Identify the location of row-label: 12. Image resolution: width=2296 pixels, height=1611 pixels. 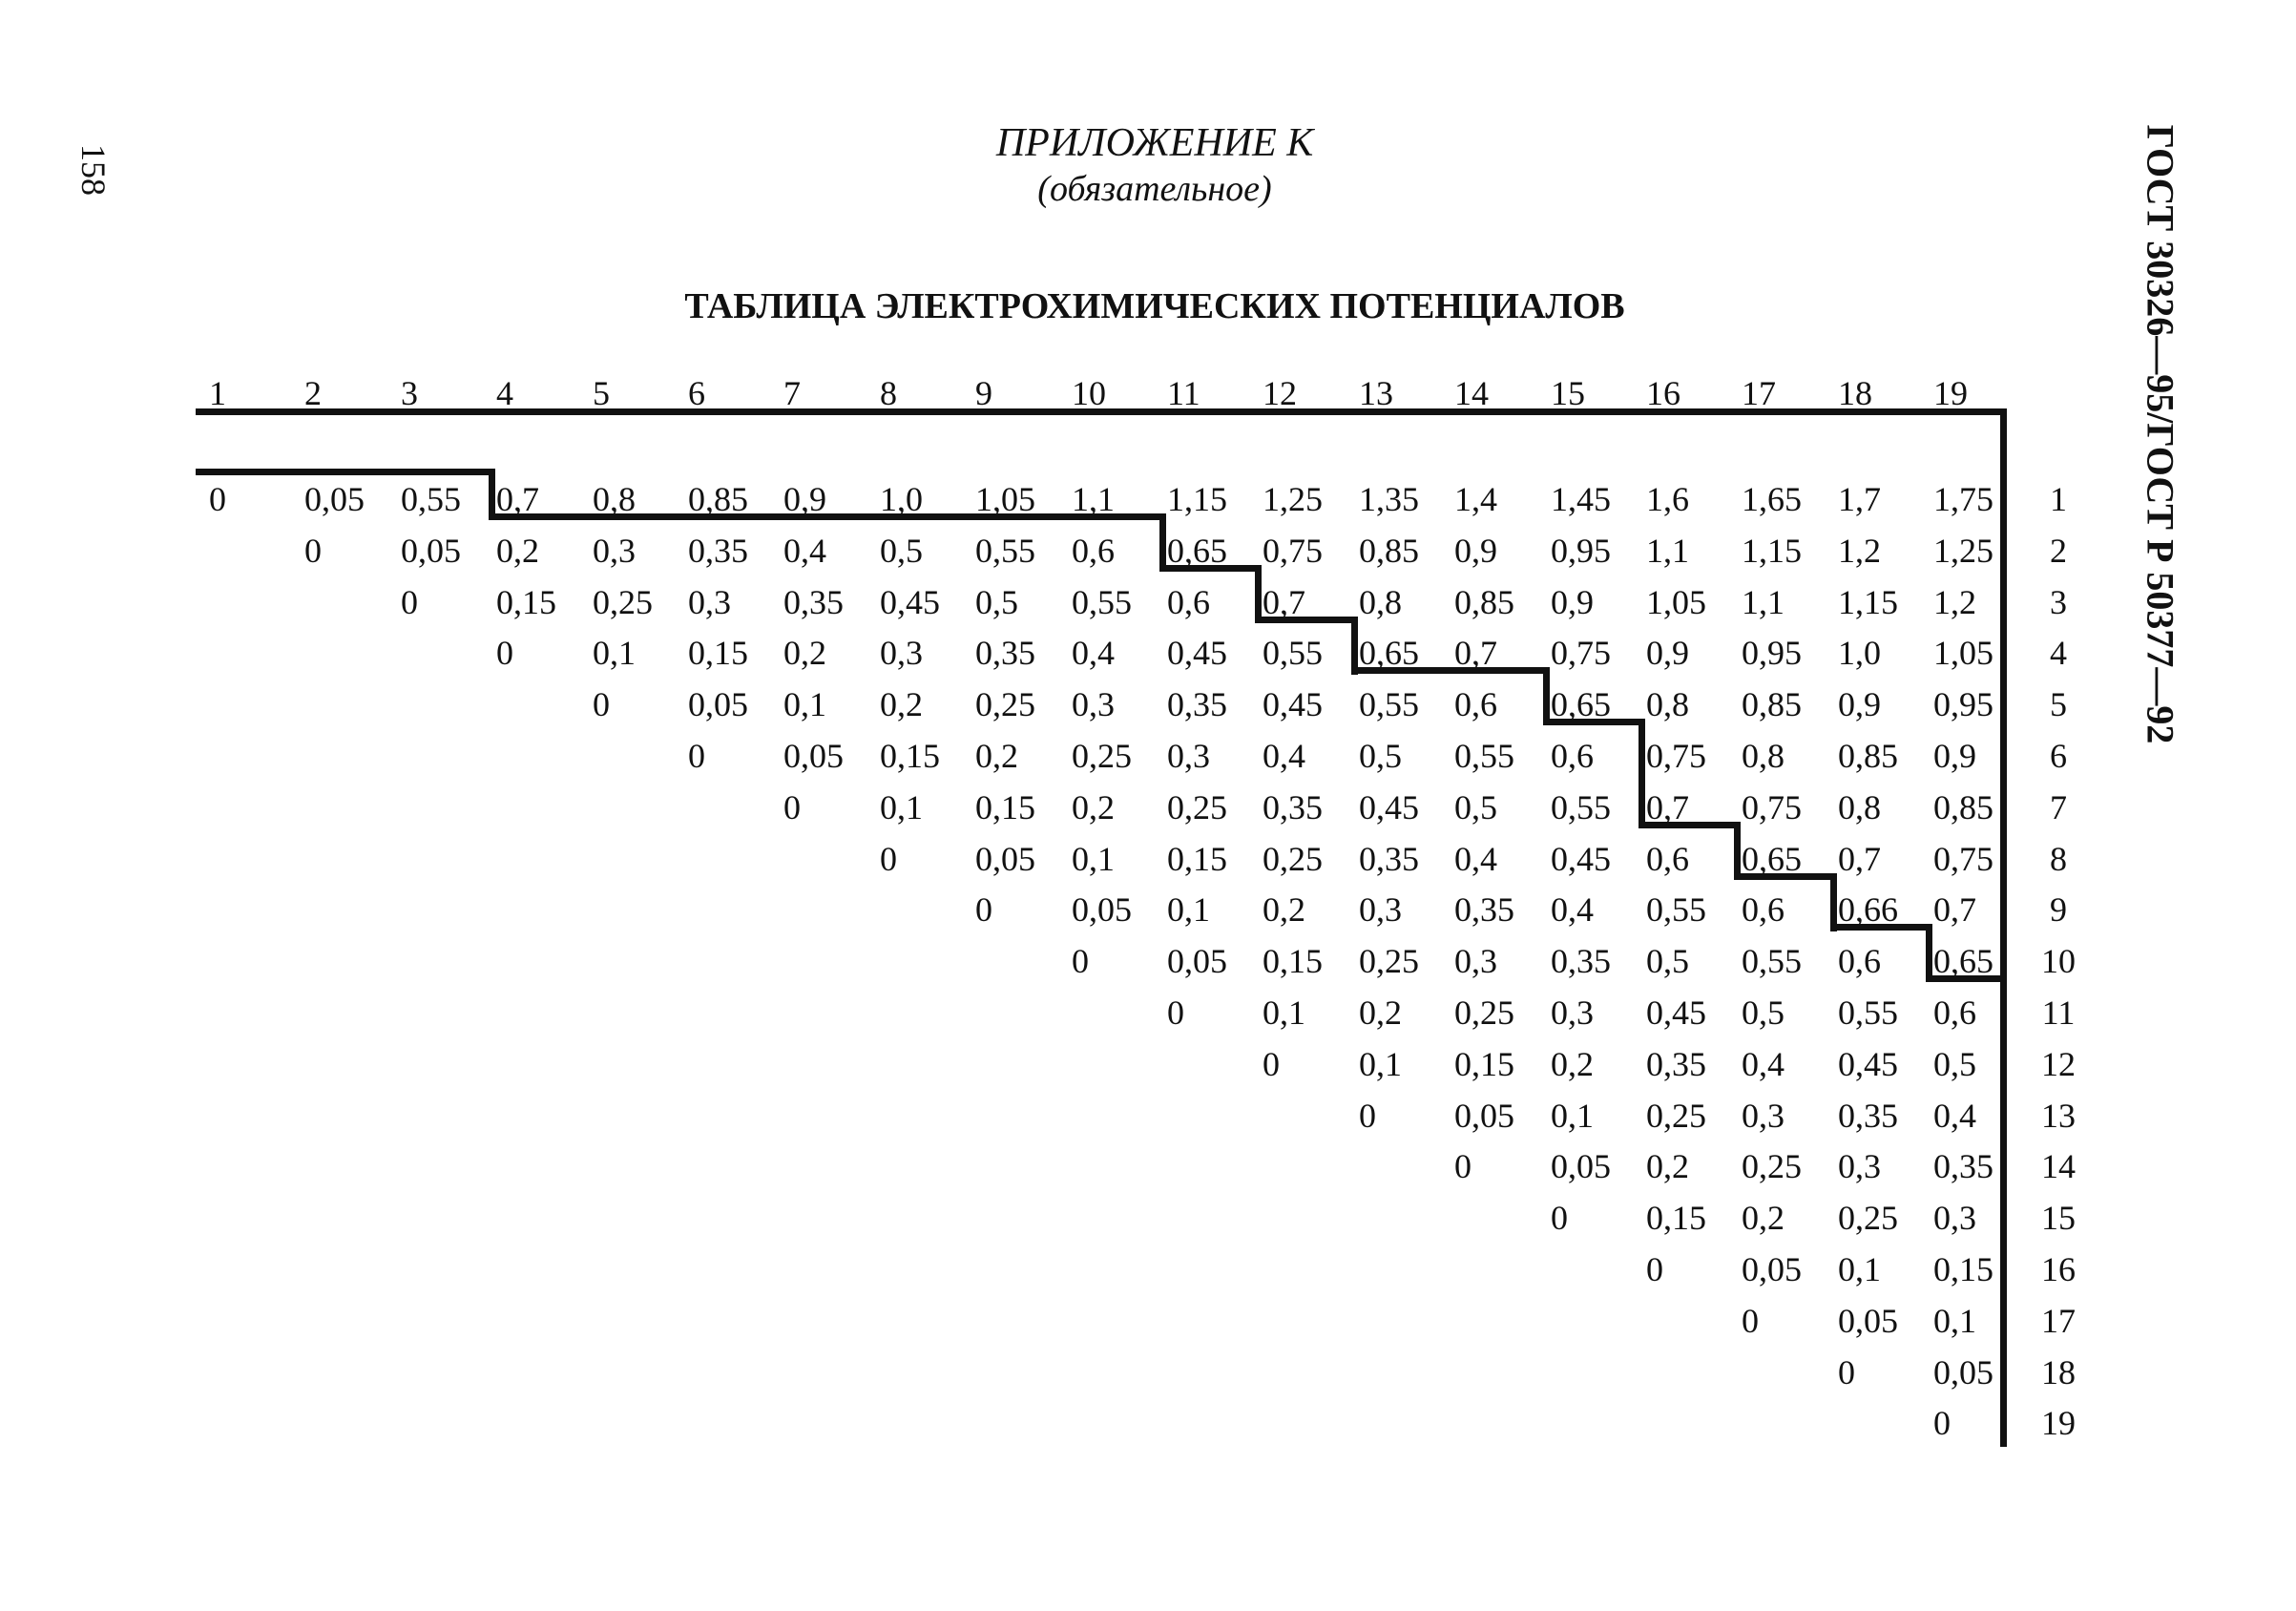
(2059, 1064).